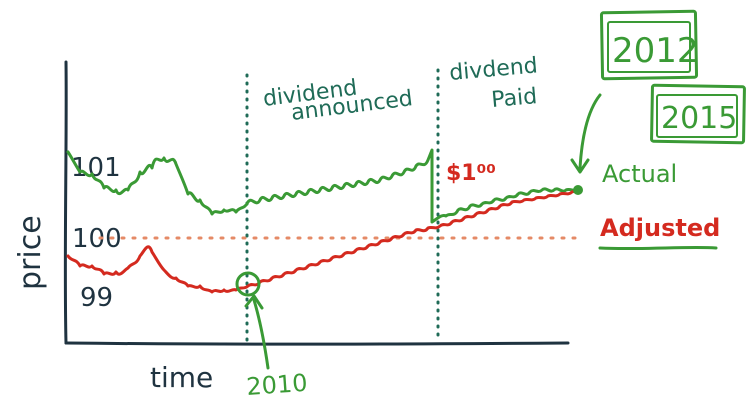 The image size is (750, 412). I want to click on arrow-2015-to-end, so click(590, 131).